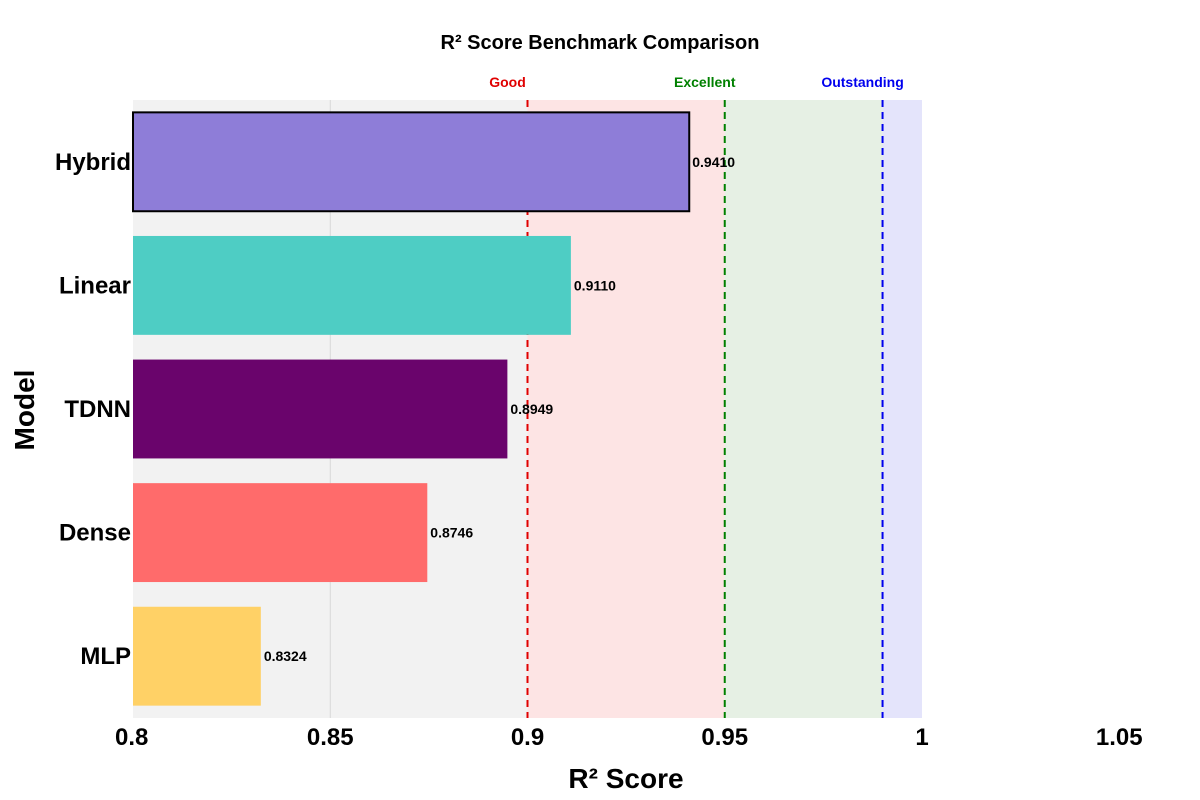 The image size is (1200, 800). I want to click on category-label-hybrid: Hybrid, so click(93, 162).